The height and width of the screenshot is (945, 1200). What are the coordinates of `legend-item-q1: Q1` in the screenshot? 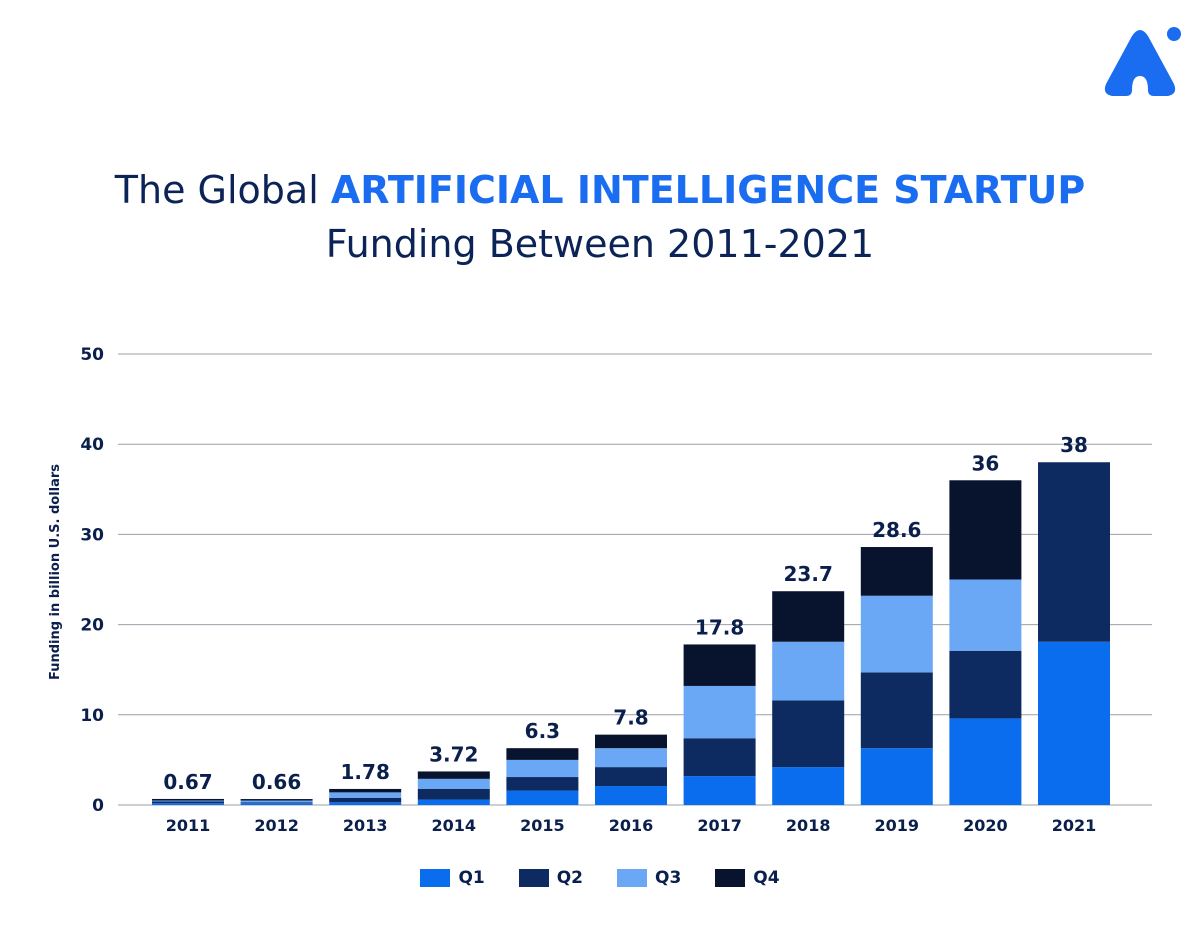 It's located at (452, 878).